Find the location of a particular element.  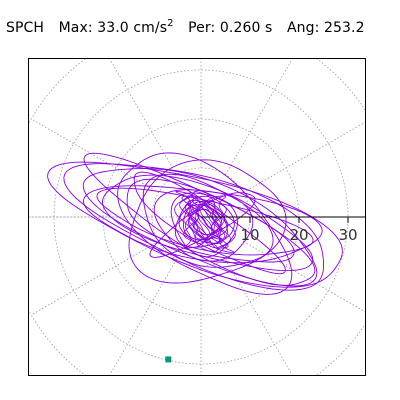

station-code: SPCH is located at coordinates (25, 28).